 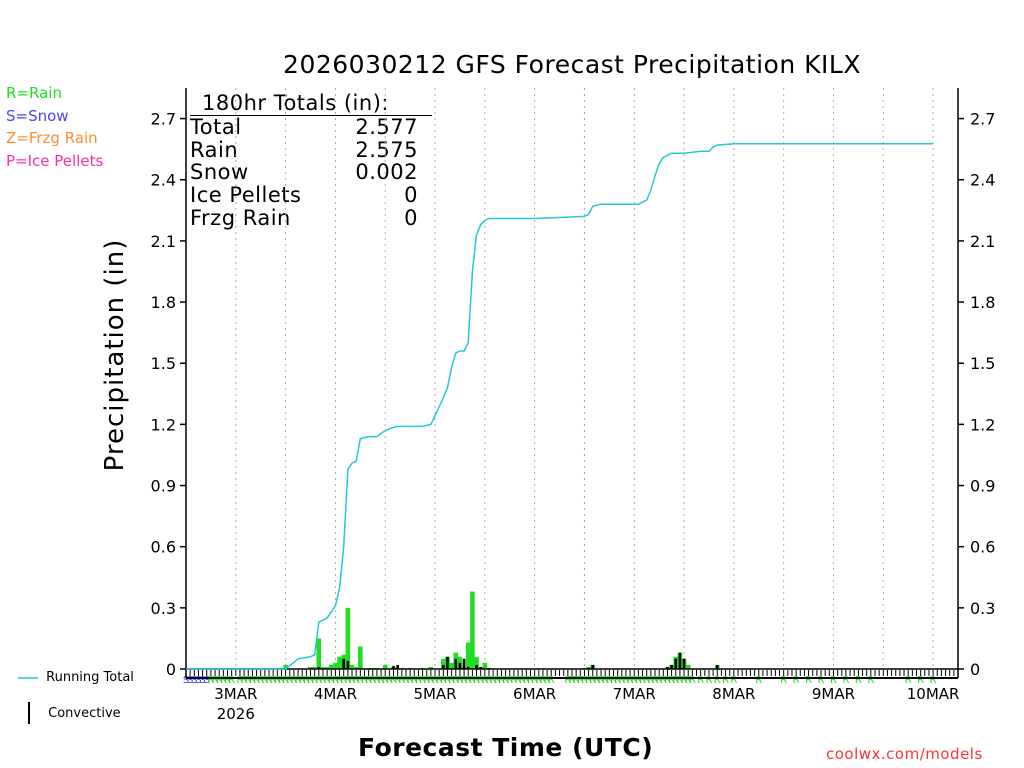 I want to click on totals-row-snow: Snow 0.002, so click(x=304, y=172).